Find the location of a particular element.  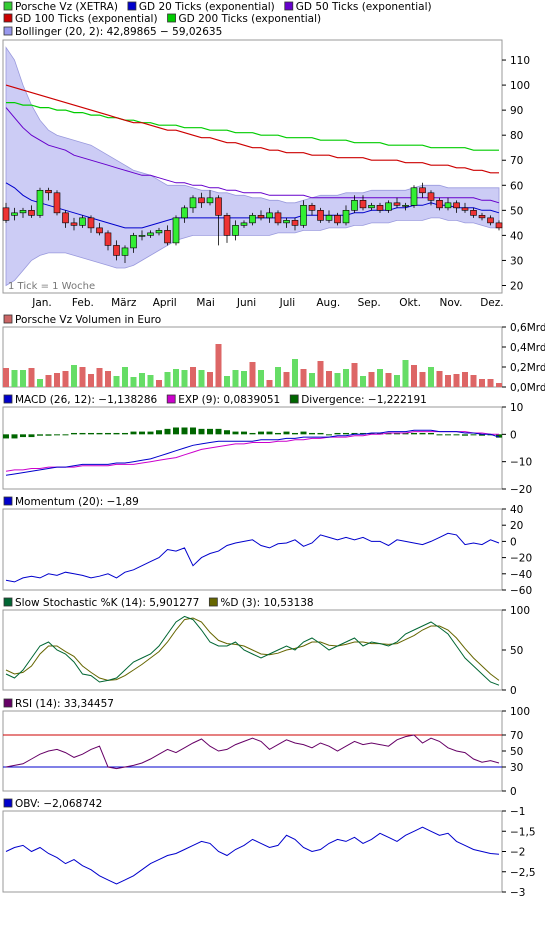

y-tick-label: 110 is located at coordinates (520, 61).